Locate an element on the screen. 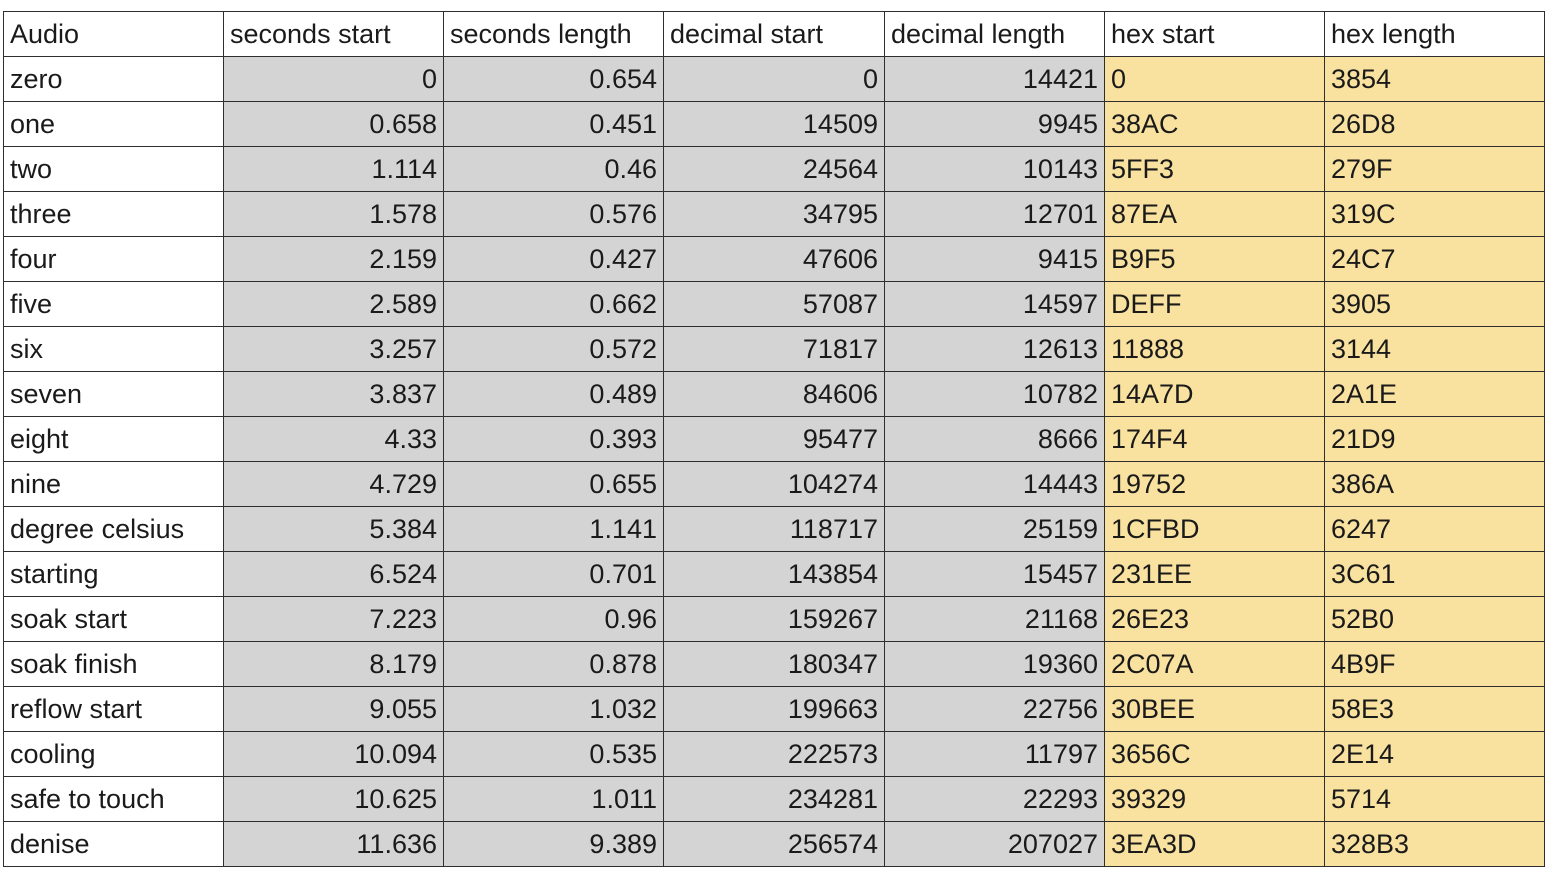  cell-hex-length: 3C61 is located at coordinates (1434, 574).